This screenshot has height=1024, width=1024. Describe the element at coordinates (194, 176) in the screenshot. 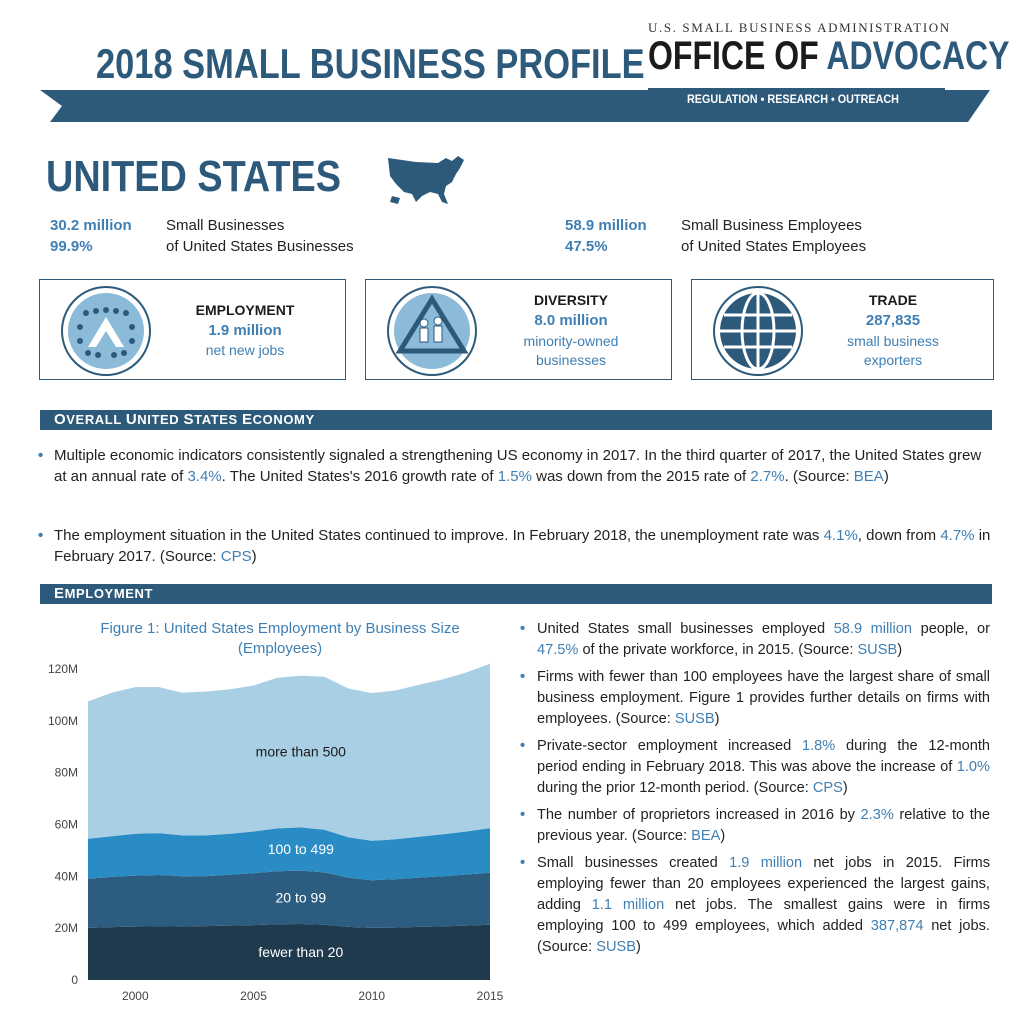

I see `state-name: UNITED STATES` at that location.